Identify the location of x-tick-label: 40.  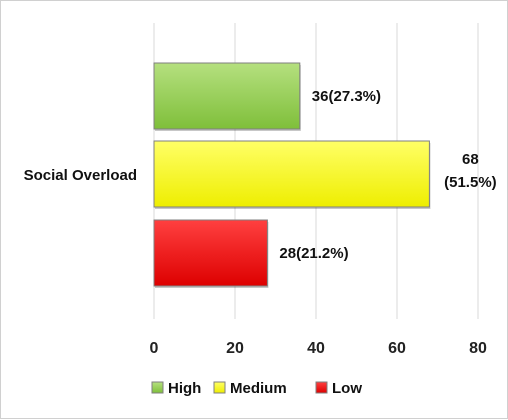
(316, 348).